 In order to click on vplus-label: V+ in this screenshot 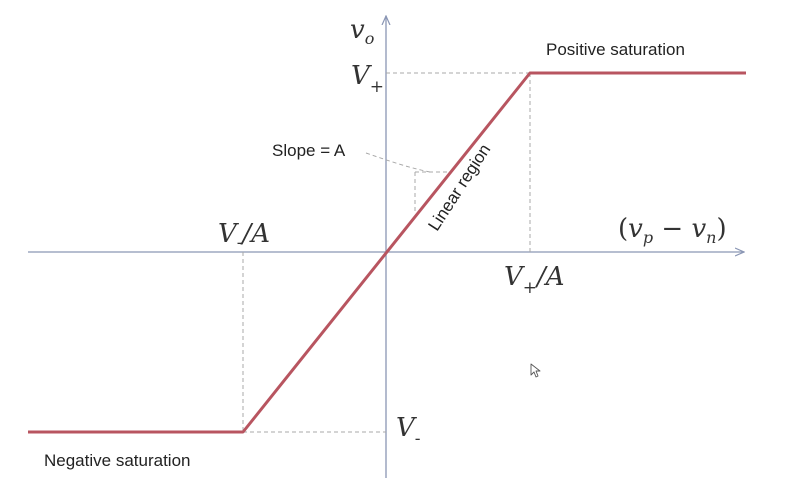, I will do `click(367, 79)`.